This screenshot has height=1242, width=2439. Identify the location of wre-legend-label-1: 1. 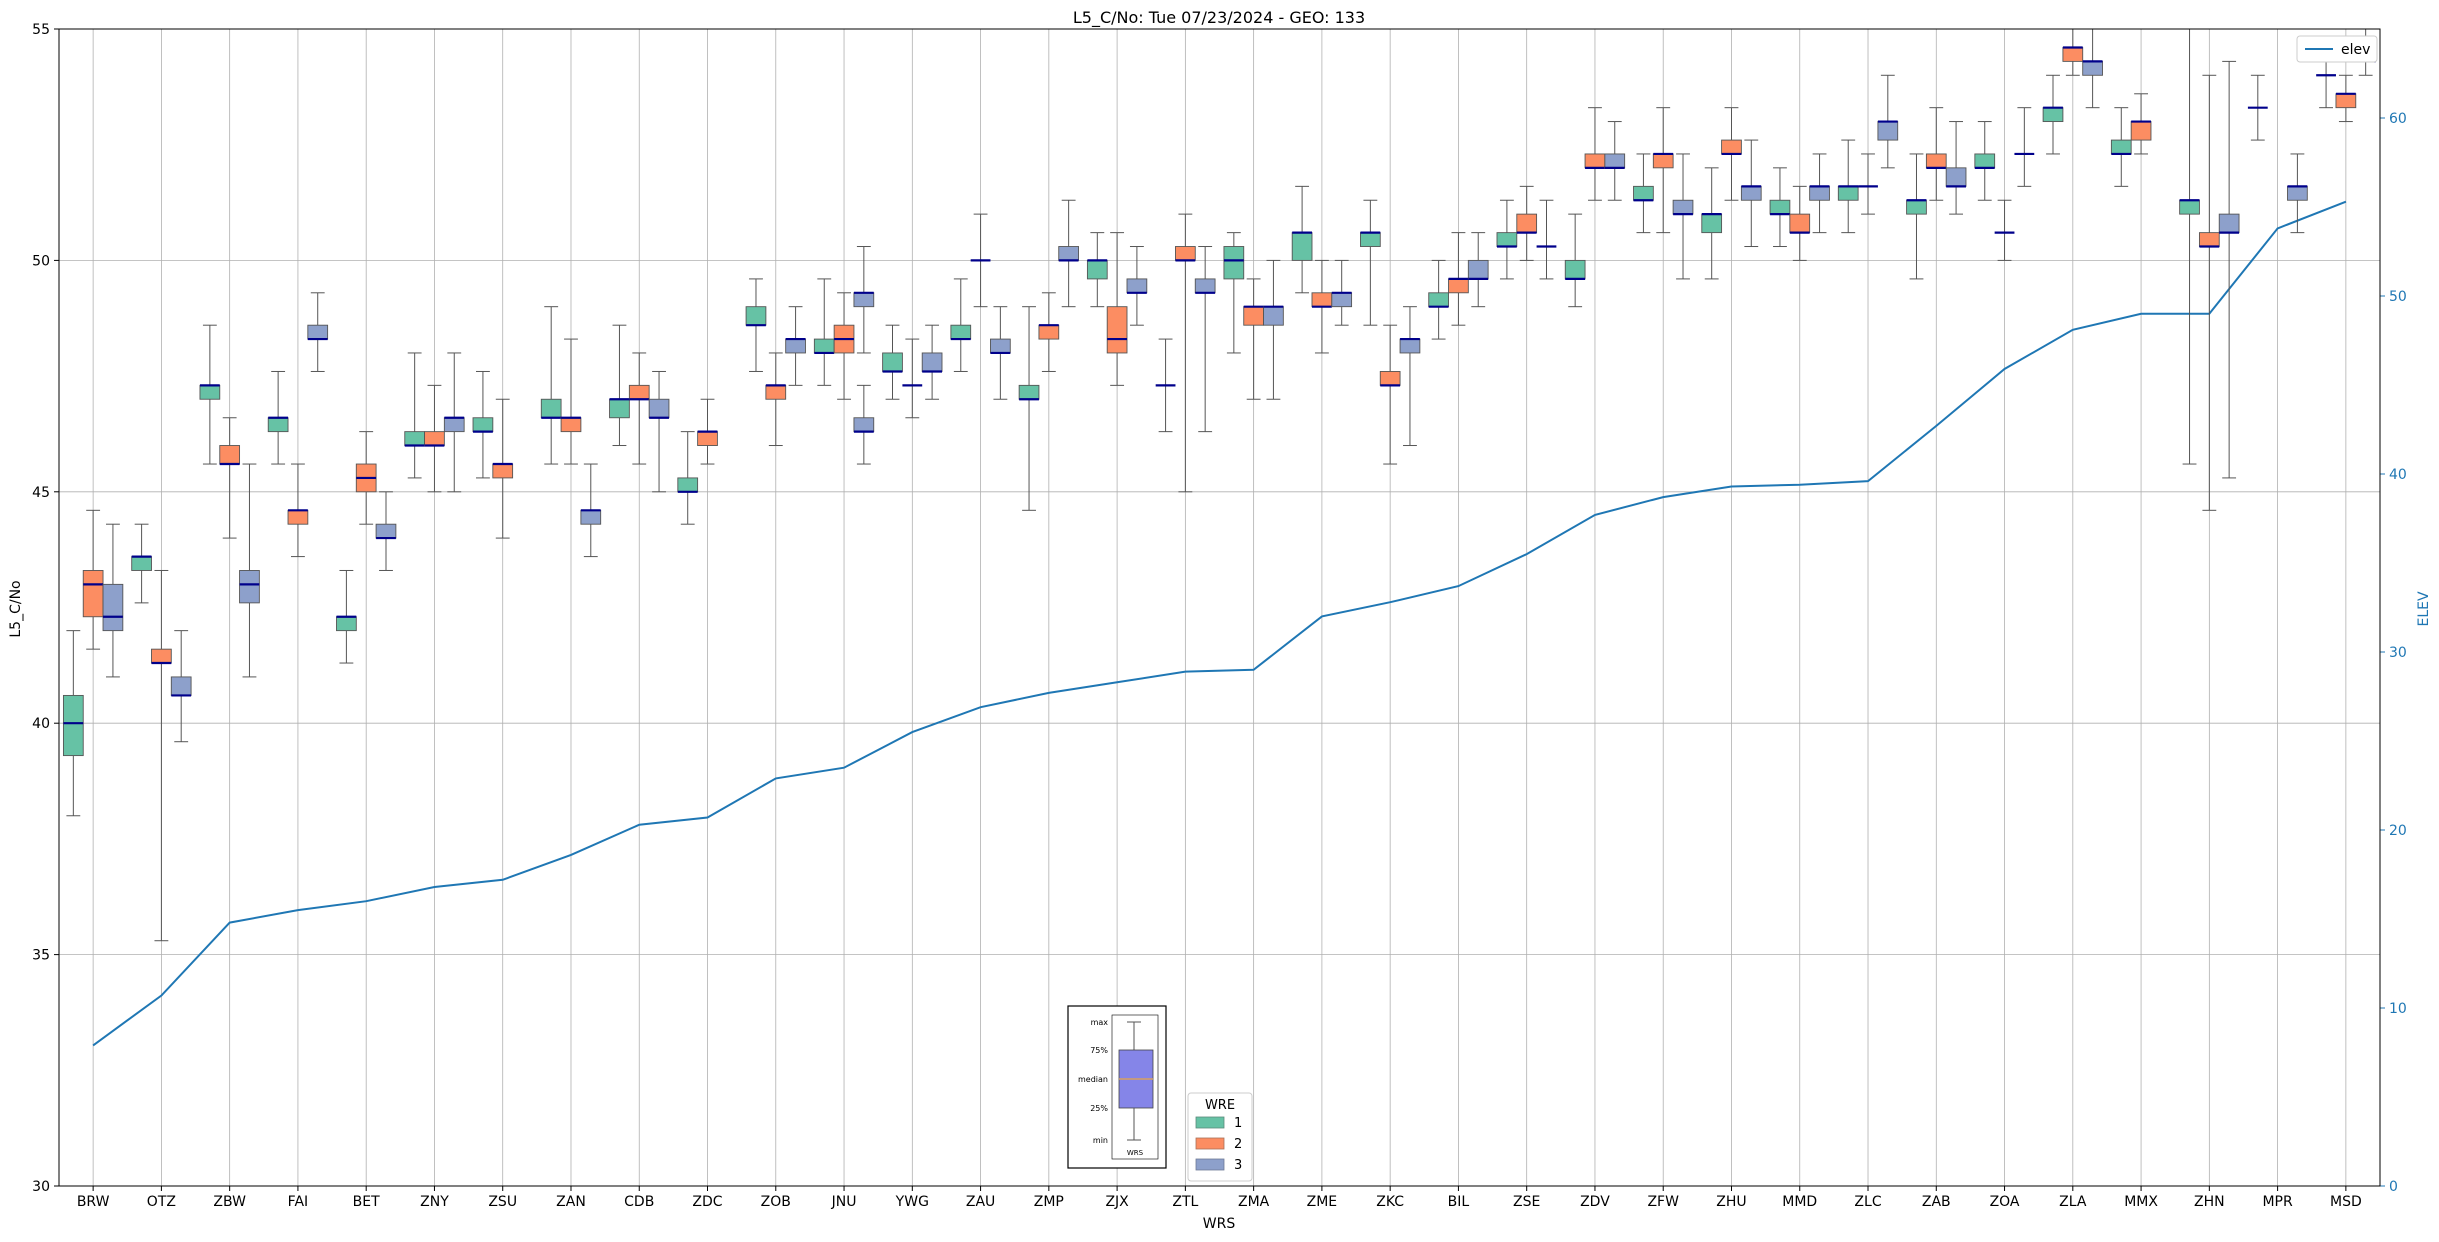
(1238, 1123).